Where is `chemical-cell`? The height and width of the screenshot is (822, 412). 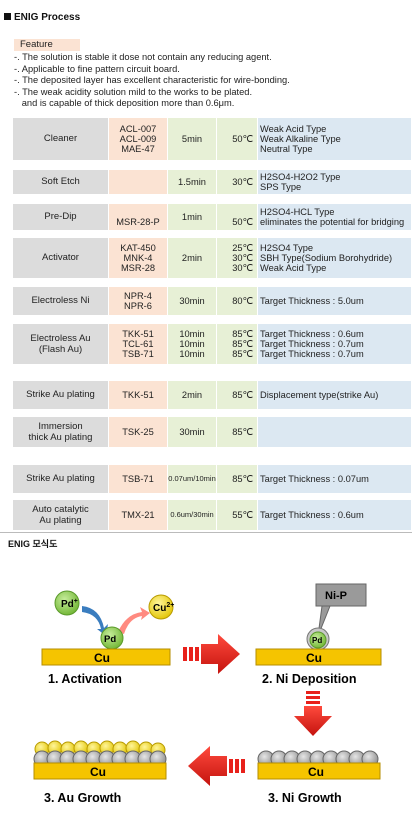 chemical-cell is located at coordinates (138, 182).